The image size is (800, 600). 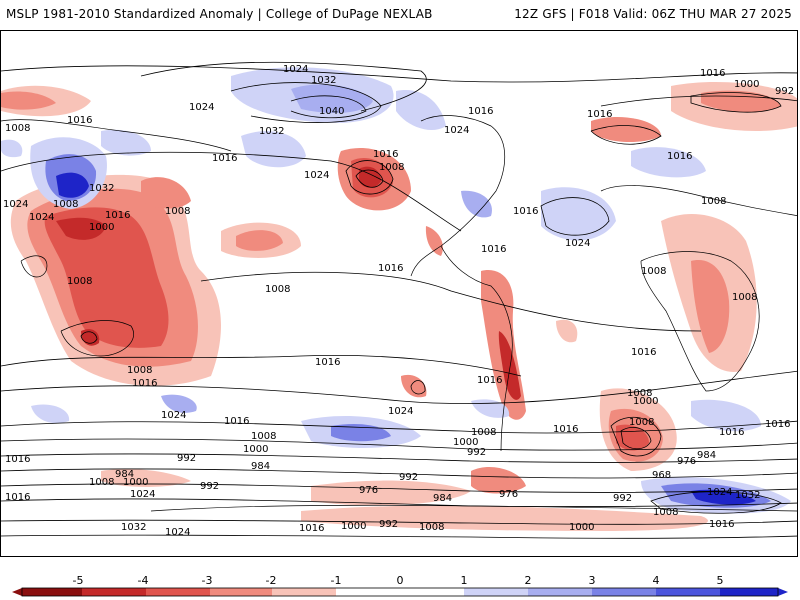 I want to click on colorbar-tick-label: -1, so click(x=336, y=580).